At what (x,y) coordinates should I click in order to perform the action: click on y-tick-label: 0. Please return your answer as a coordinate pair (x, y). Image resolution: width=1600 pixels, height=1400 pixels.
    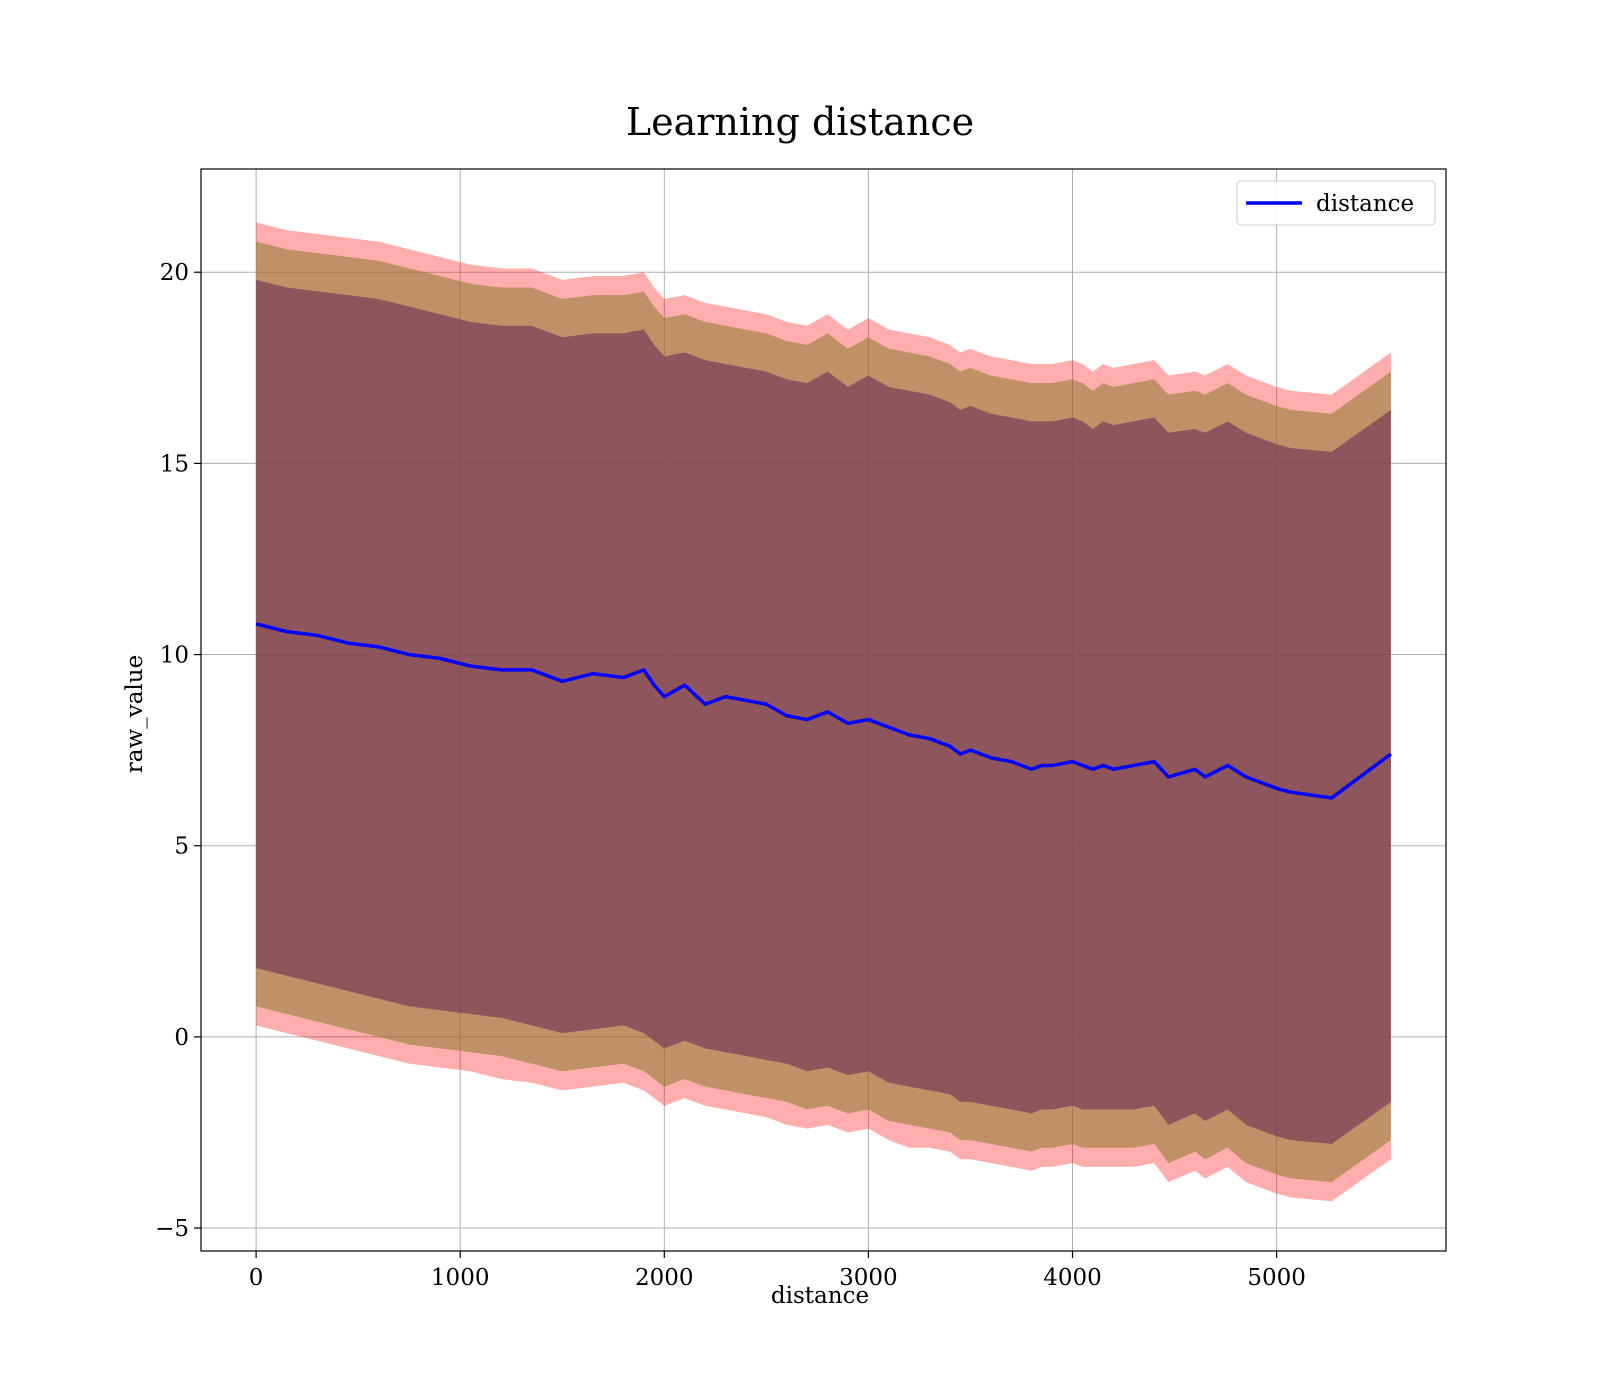
    Looking at the image, I should click on (181, 1038).